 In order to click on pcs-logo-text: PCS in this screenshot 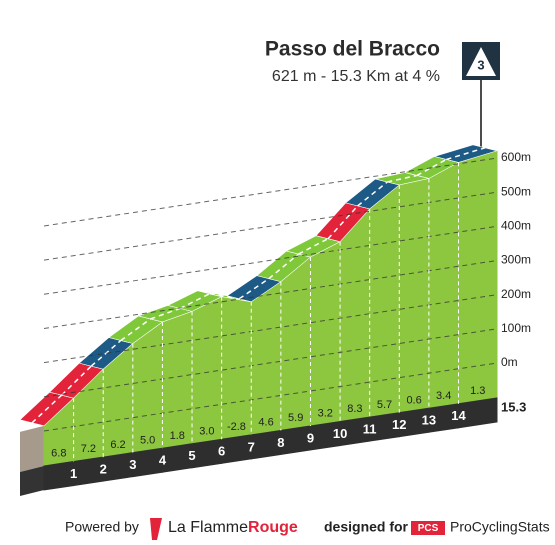, I will do `click(428, 528)`.